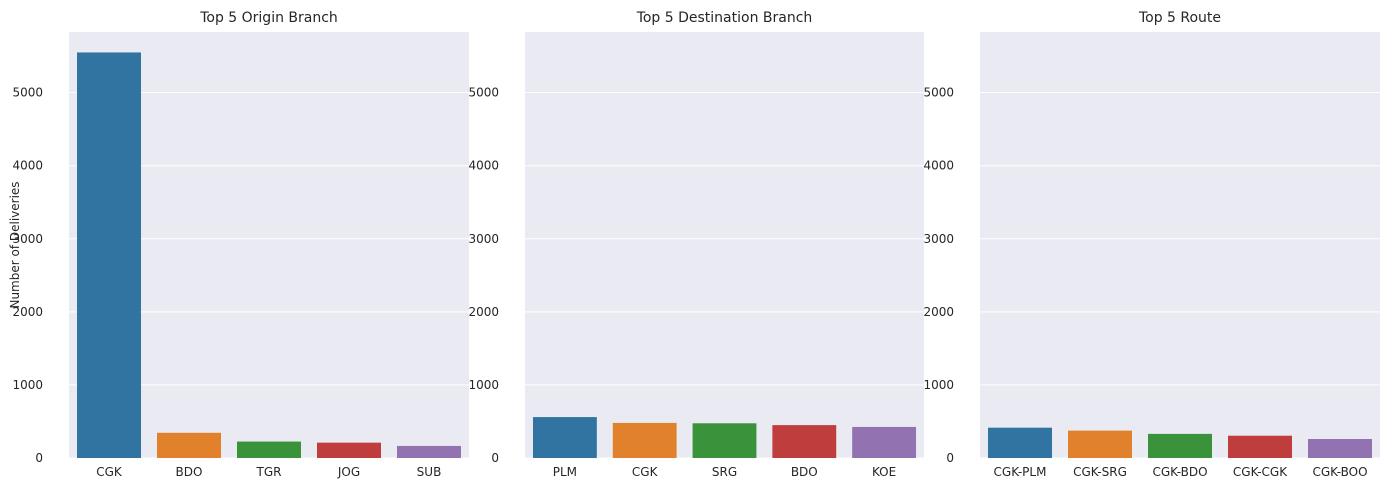 This screenshot has width=1389, height=490. I want to click on bar-cgk-bdo, so click(1180, 445).